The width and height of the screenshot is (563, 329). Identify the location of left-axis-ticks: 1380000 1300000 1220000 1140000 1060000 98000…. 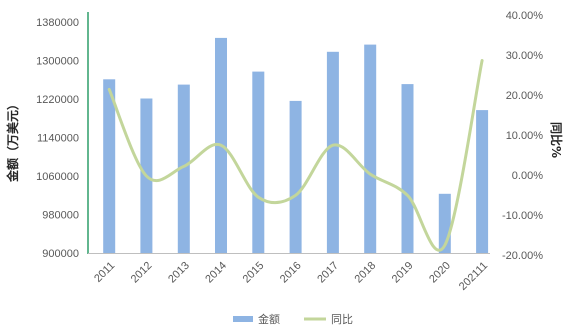
(57, 138).